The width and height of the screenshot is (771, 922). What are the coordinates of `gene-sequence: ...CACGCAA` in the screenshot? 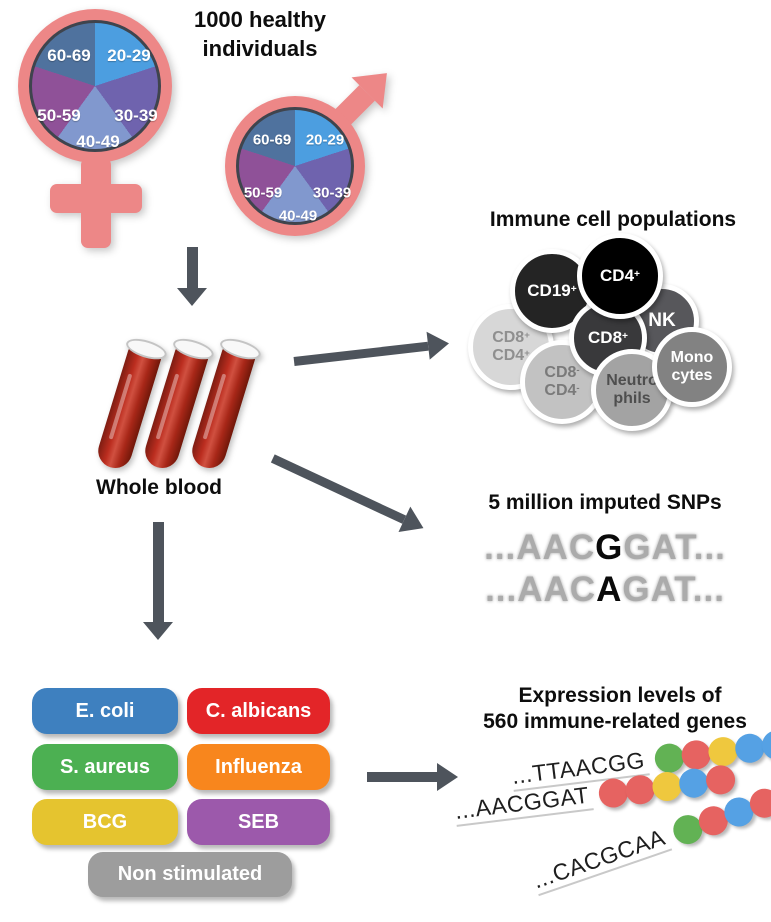 It's located at (600, 859).